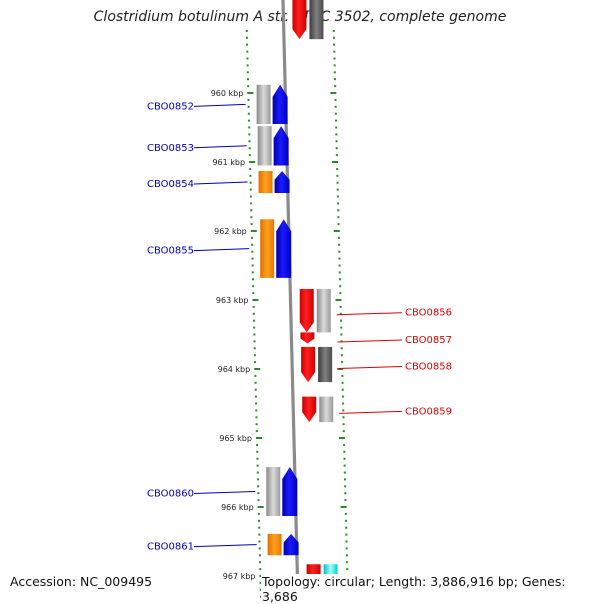 The height and width of the screenshot is (604, 600). What do you see at coordinates (170, 184) in the screenshot?
I see `gene-label: CBO0854` at bounding box center [170, 184].